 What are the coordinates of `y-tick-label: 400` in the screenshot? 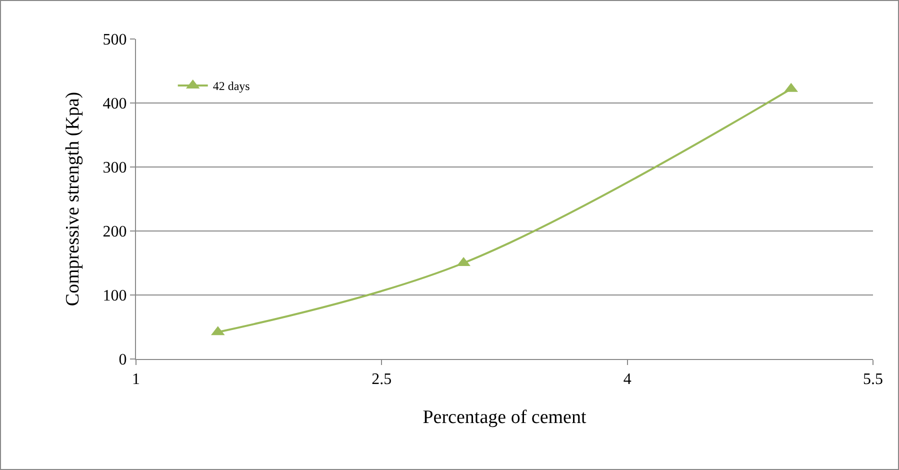 It's located at (114, 104).